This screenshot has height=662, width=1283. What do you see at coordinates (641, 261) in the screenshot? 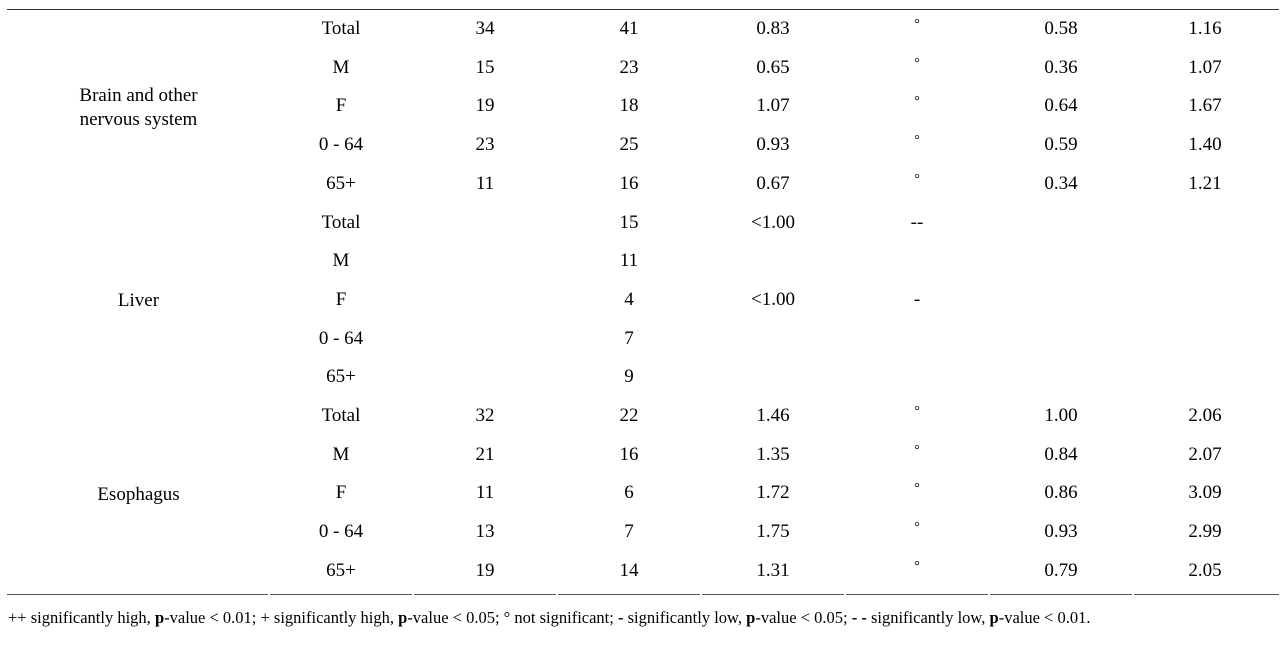
I see `table-row: M 11` at bounding box center [641, 261].